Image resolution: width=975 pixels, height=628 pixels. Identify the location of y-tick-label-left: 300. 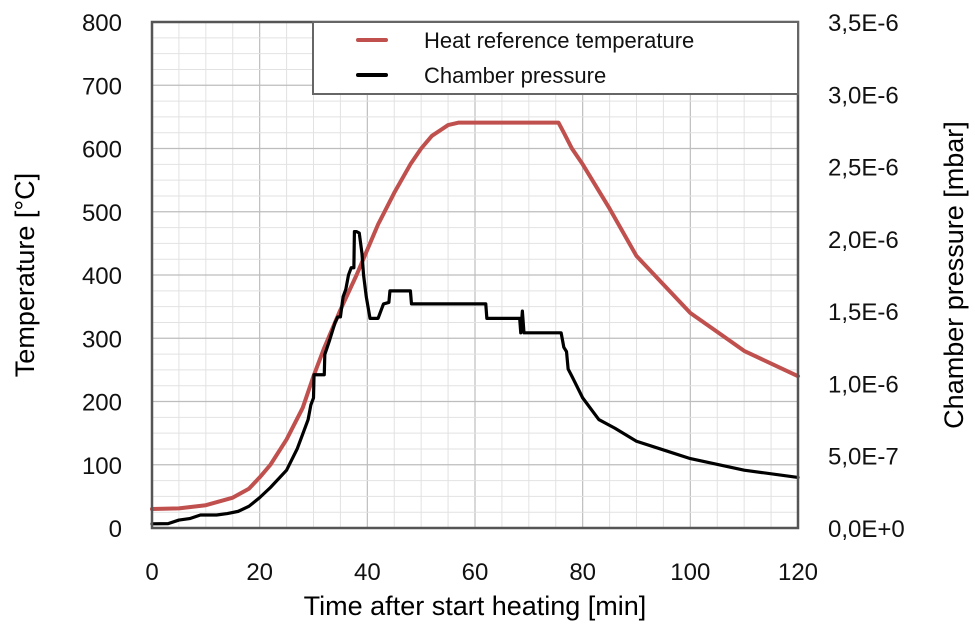
(102, 339).